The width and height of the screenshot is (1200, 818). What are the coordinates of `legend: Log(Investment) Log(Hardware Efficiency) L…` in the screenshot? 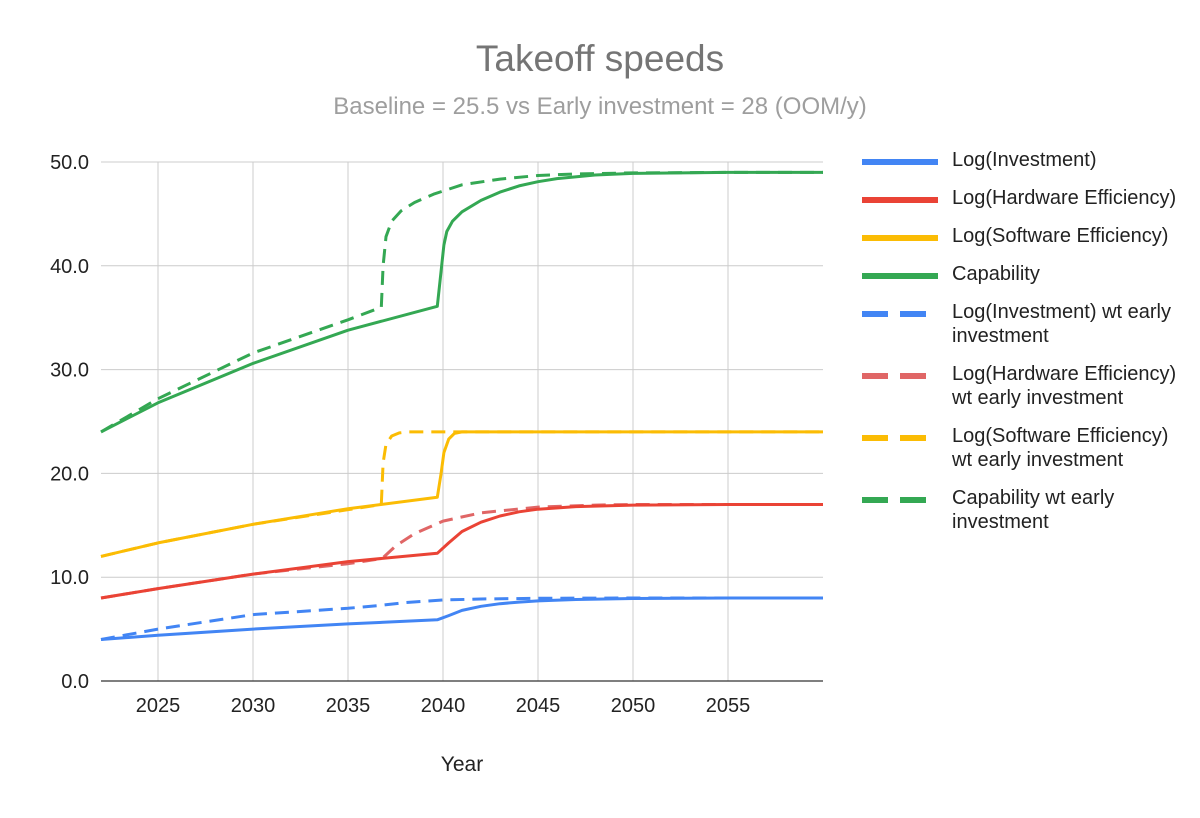 It's located at (1027, 348).